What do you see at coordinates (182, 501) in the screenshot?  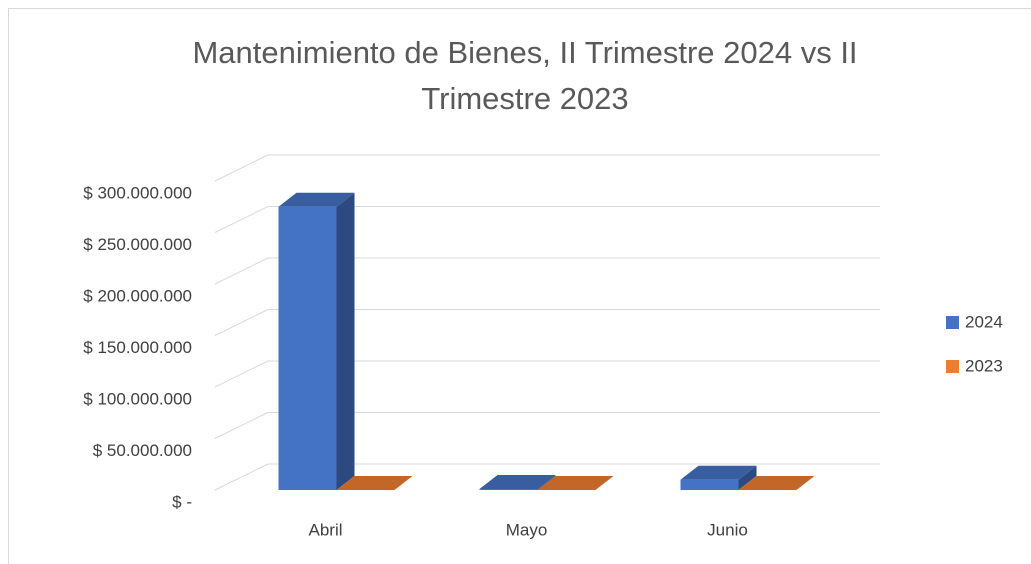 I see `y-tick-label: $ -` at bounding box center [182, 501].